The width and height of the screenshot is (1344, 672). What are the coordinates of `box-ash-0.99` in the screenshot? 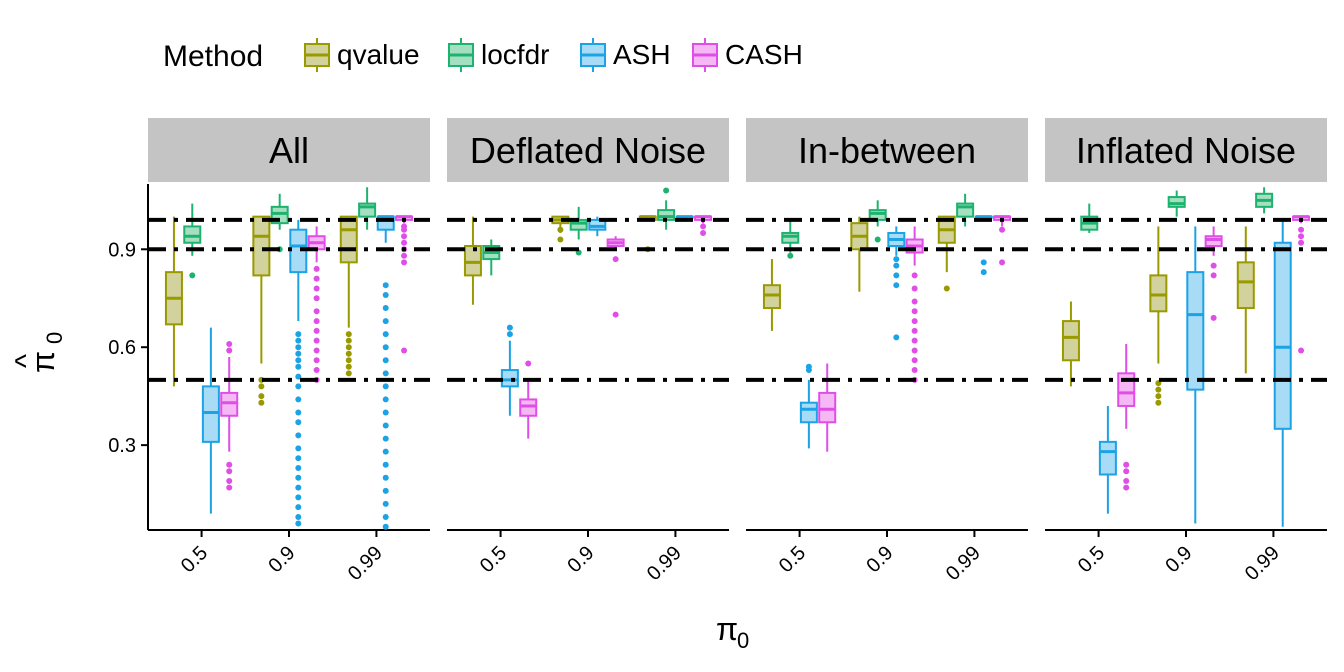 It's located at (684, 217).